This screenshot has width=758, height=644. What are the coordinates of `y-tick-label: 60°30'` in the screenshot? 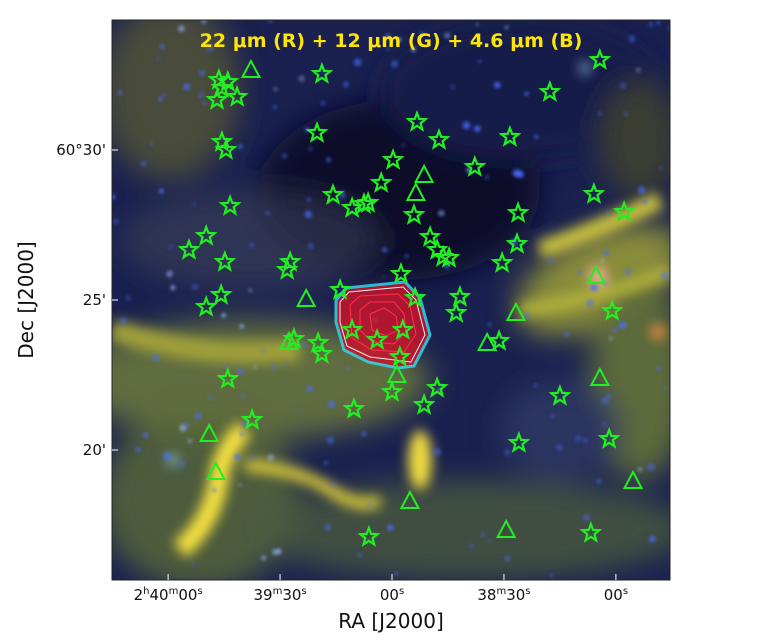 It's located at (81, 150).